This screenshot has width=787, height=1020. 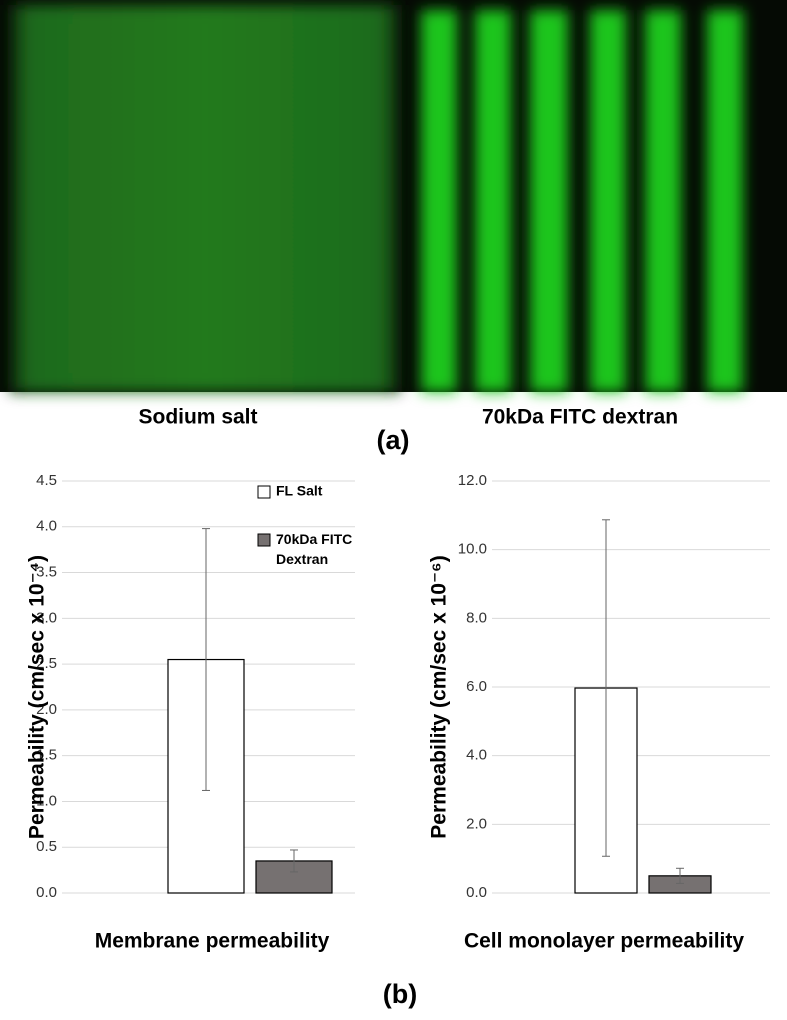 I want to click on image-label: Sodium salt, so click(x=197, y=417).